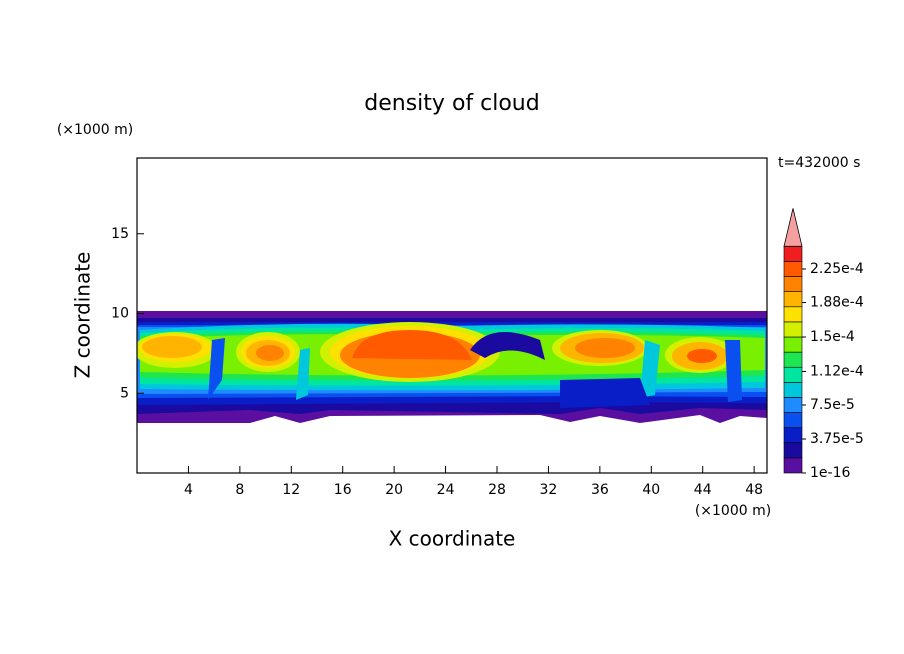  What do you see at coordinates (837, 303) in the screenshot?
I see `colorbar-tick-label: 1.88e-4` at bounding box center [837, 303].